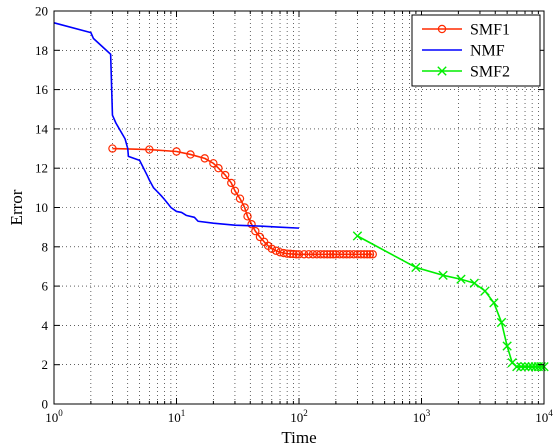 Image resolution: width=554 pixels, height=446 pixels. I want to click on y-tick-label: 12, so click(41, 168).